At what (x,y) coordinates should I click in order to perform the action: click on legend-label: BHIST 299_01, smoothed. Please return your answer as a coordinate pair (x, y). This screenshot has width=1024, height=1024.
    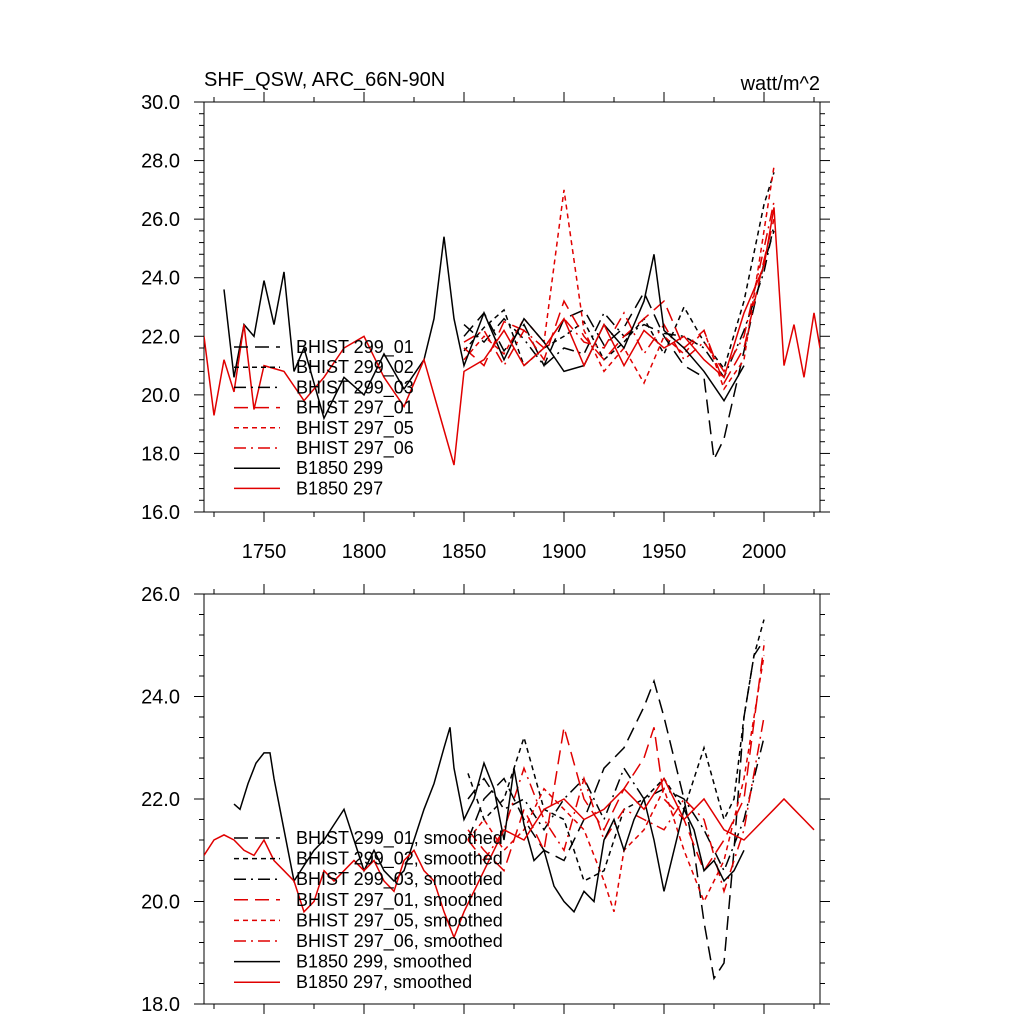
    Looking at the image, I should click on (399, 838).